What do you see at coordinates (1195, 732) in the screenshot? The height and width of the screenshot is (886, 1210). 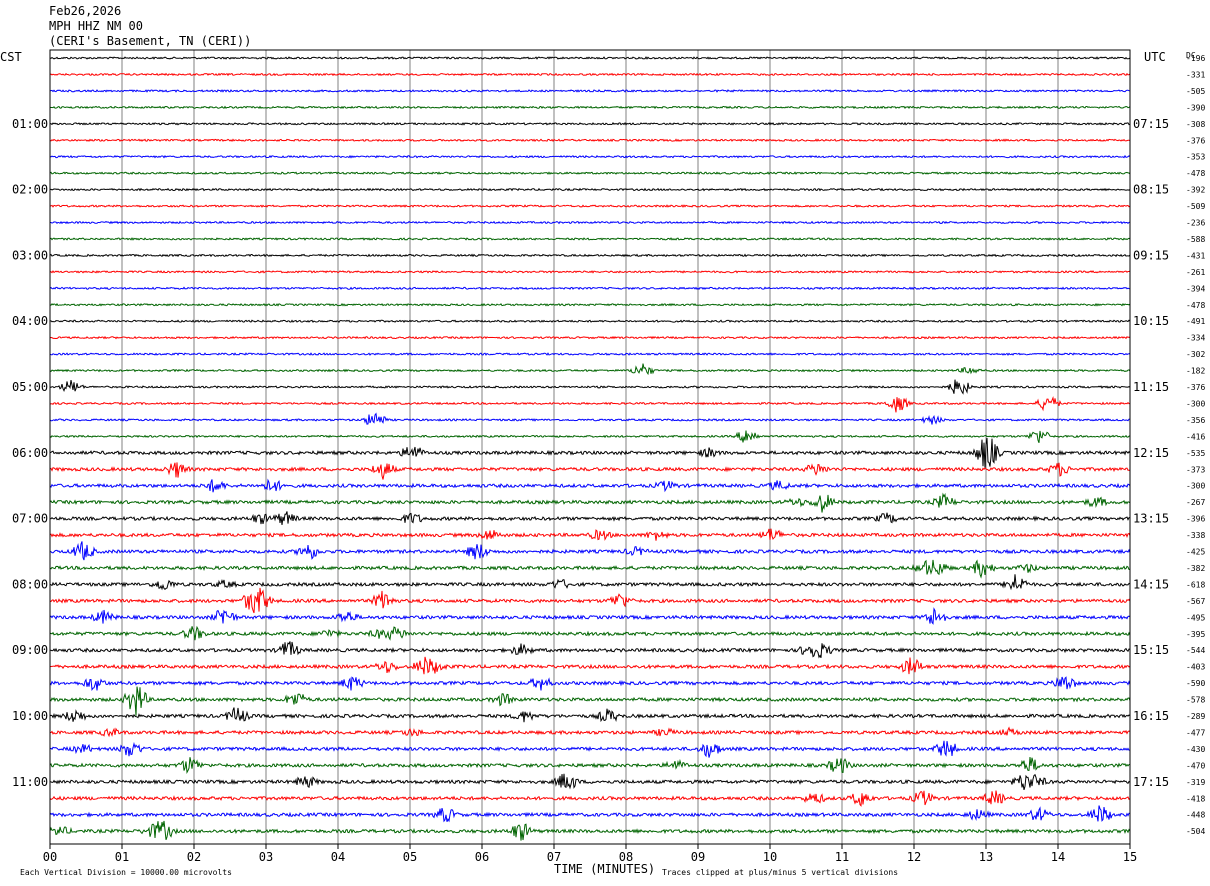 I see `dc-offset-label: -477` at bounding box center [1195, 732].